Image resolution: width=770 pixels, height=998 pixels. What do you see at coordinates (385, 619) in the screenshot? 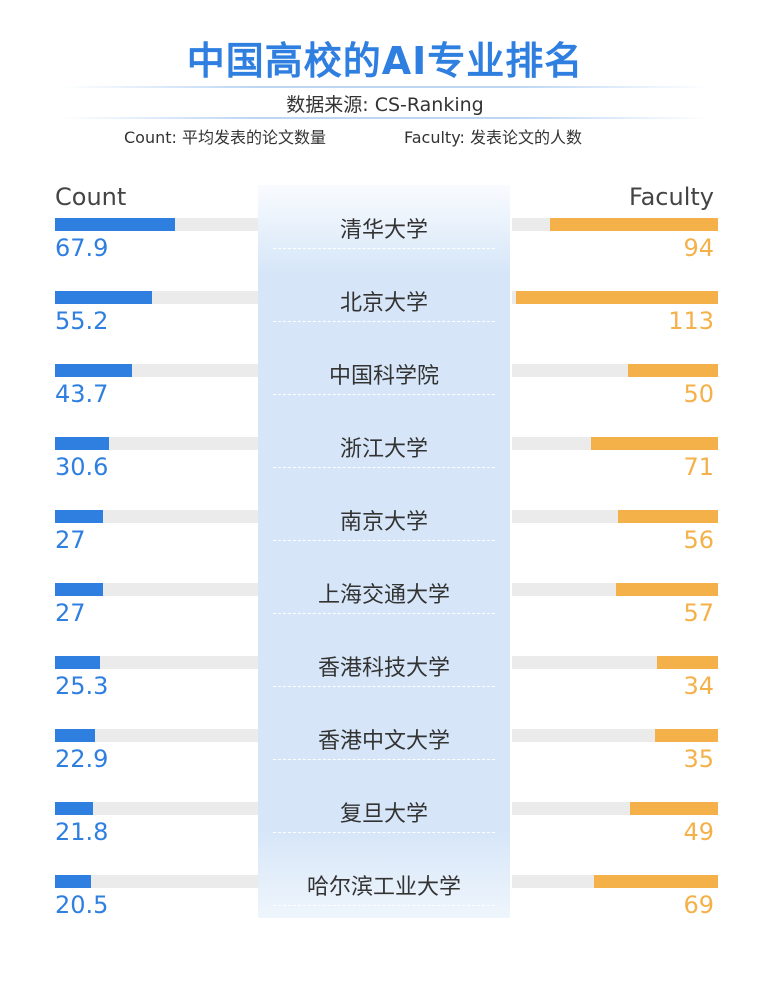
I see `chart-row: 27 57 上海交通大学` at bounding box center [385, 619].